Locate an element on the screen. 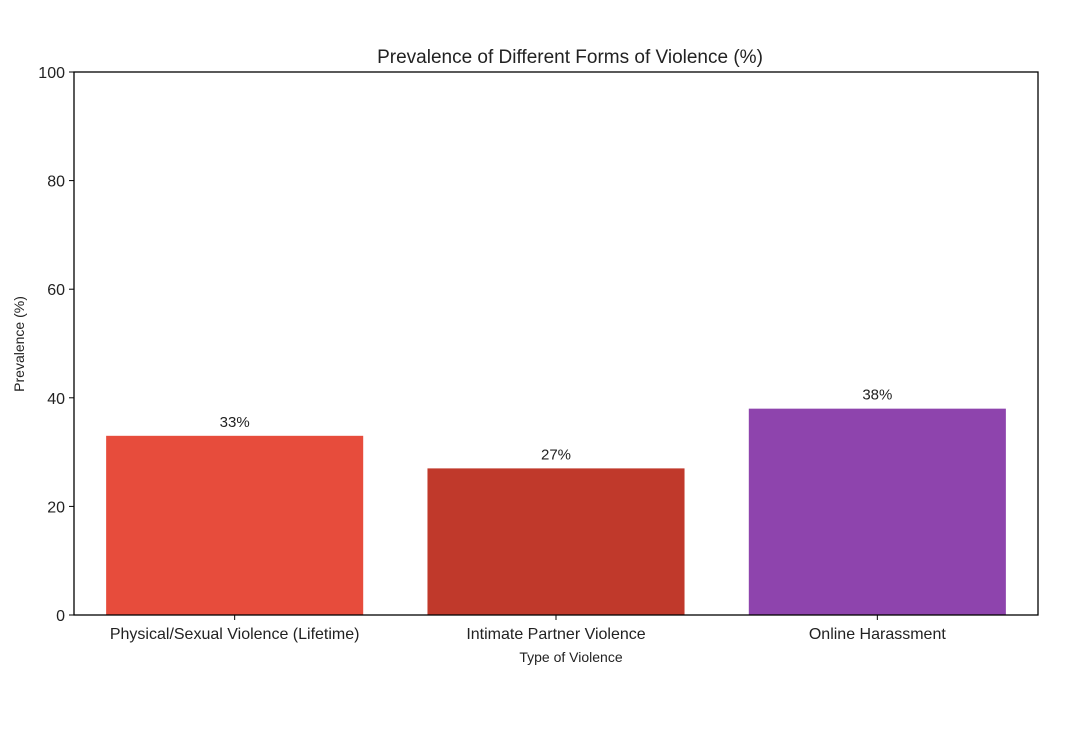  y-tick-label: 20 is located at coordinates (56, 507).